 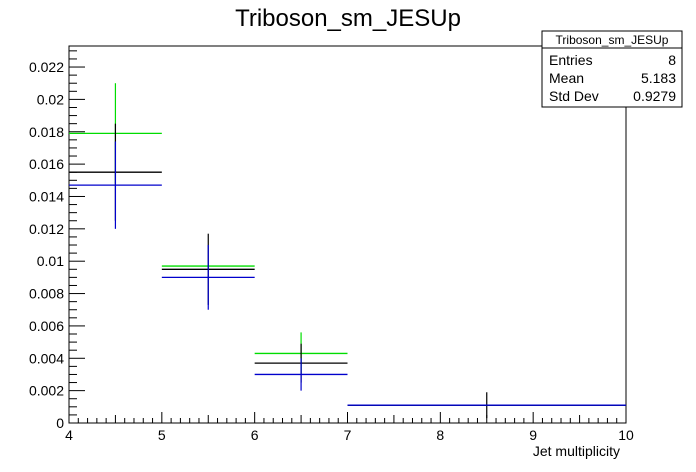 What do you see at coordinates (46, 164) in the screenshot?
I see `y-tick-label: 0.016` at bounding box center [46, 164].